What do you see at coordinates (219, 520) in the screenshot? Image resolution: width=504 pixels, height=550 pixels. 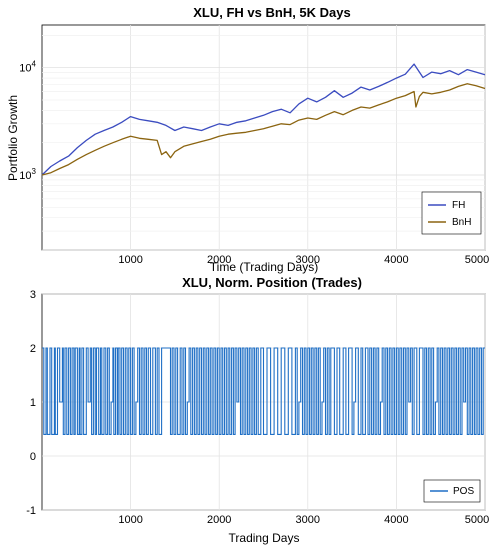 I see `bottom-x-tick-label: 2000` at bounding box center [219, 520].